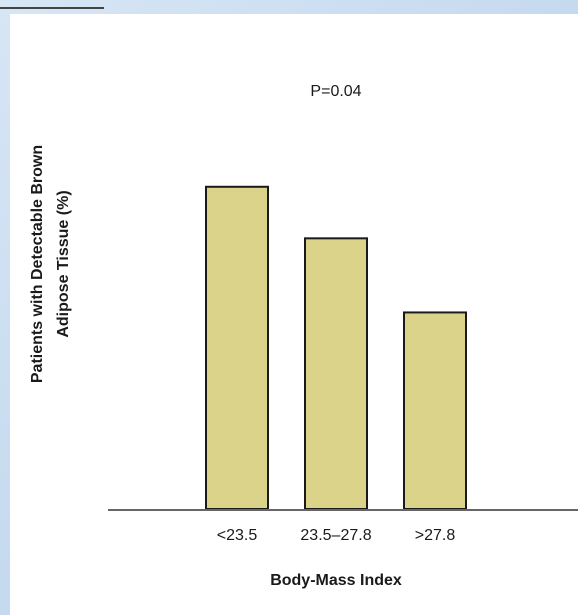 The width and height of the screenshot is (578, 615). I want to click on x-axis-label: Body-Mass Index, so click(336, 580).